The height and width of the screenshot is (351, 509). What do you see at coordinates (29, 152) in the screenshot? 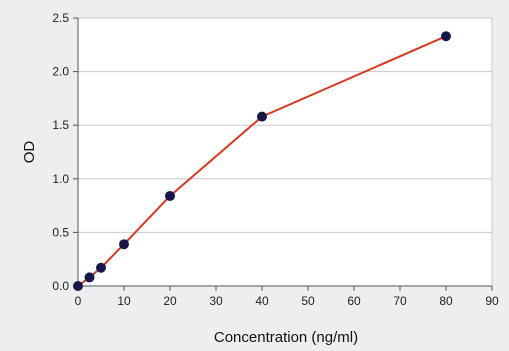
I see `y-axis-label: OD` at bounding box center [29, 152].